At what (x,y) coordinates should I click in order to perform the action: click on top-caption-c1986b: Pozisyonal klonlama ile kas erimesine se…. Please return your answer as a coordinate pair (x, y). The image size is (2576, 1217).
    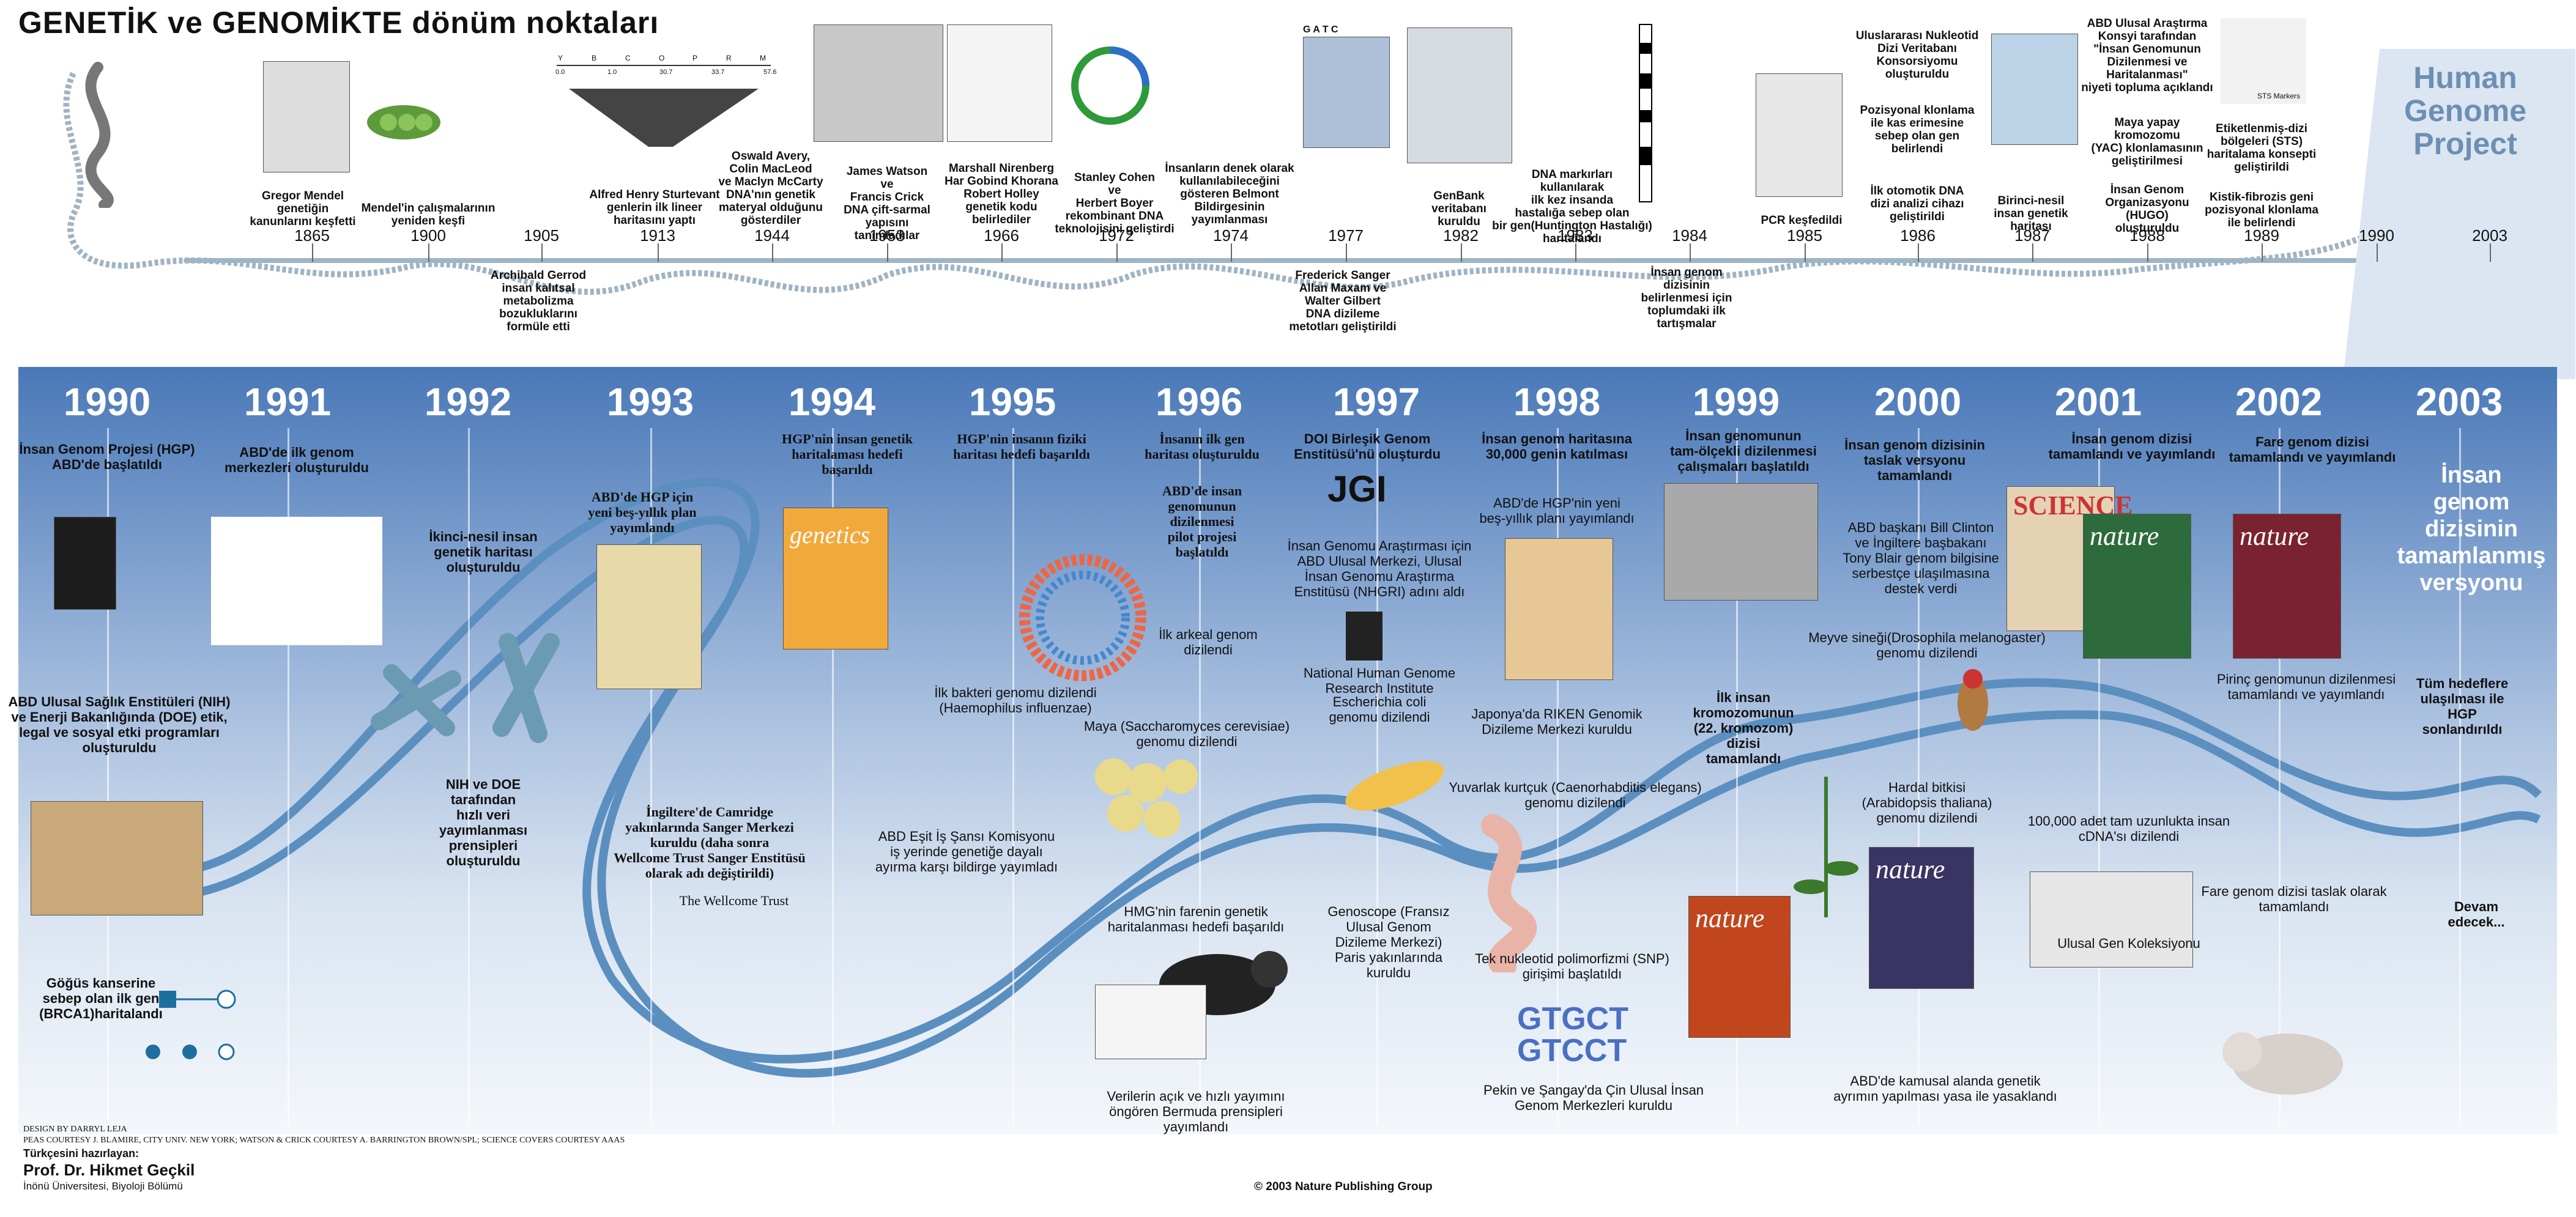
    Looking at the image, I should click on (1917, 129).